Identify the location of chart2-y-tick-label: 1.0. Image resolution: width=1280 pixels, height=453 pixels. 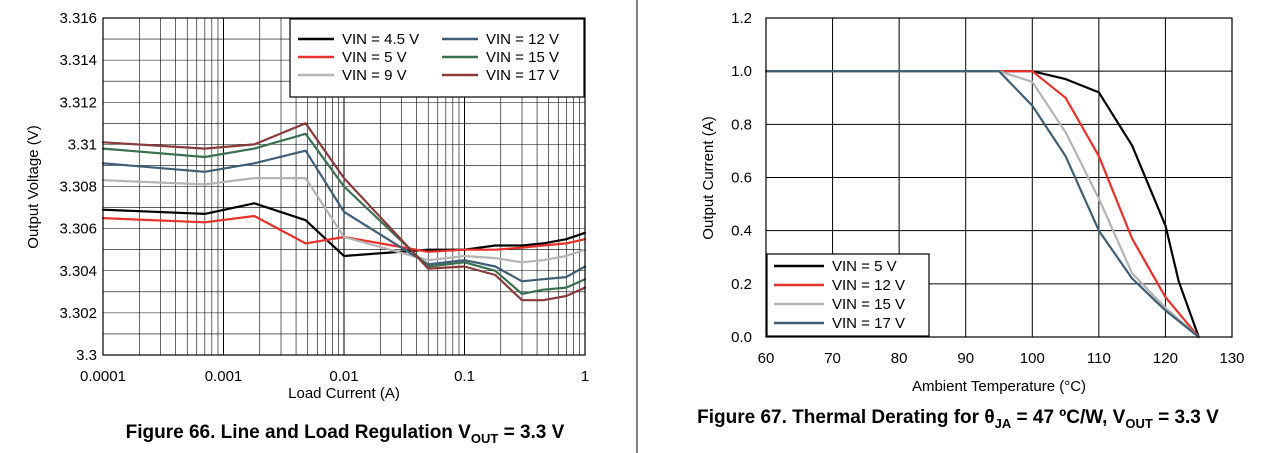
(741, 71).